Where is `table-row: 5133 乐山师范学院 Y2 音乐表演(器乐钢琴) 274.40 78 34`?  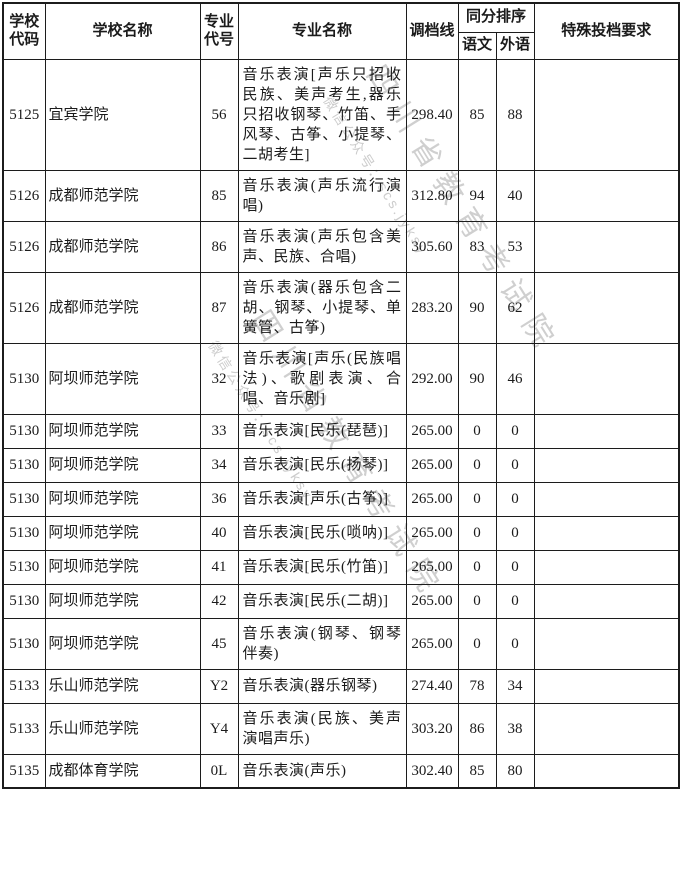 table-row: 5133 乐山师范学院 Y2 音乐表演(器乐钢琴) 274.40 78 34 is located at coordinates (341, 686).